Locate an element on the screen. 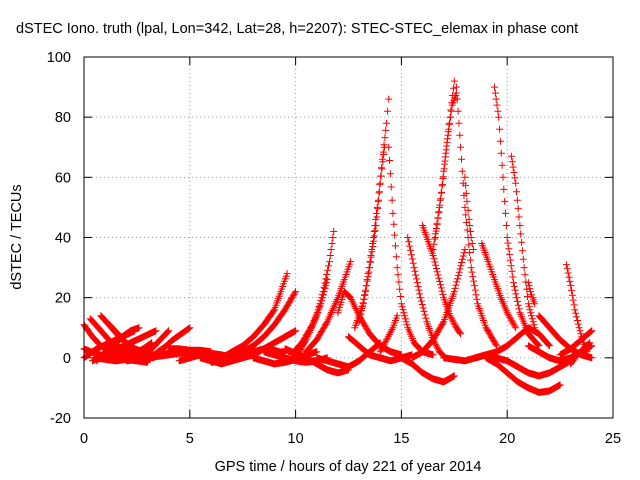 Image resolution: width=640 pixels, height=480 pixels. x-tick-label: 0 is located at coordinates (84, 439).